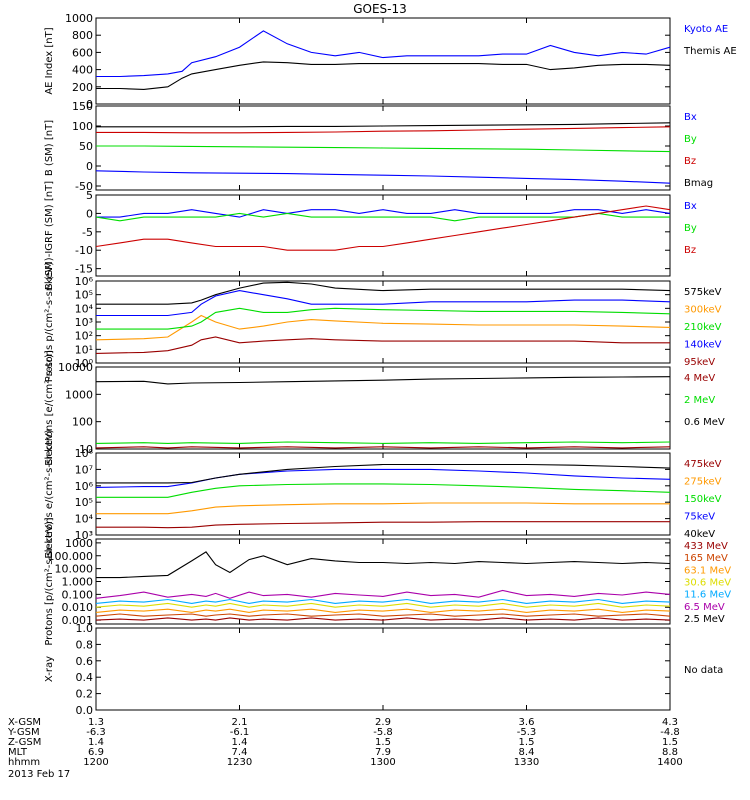 The width and height of the screenshot is (750, 800). I want to click on axis-row-value: 8.8, so click(670, 752).